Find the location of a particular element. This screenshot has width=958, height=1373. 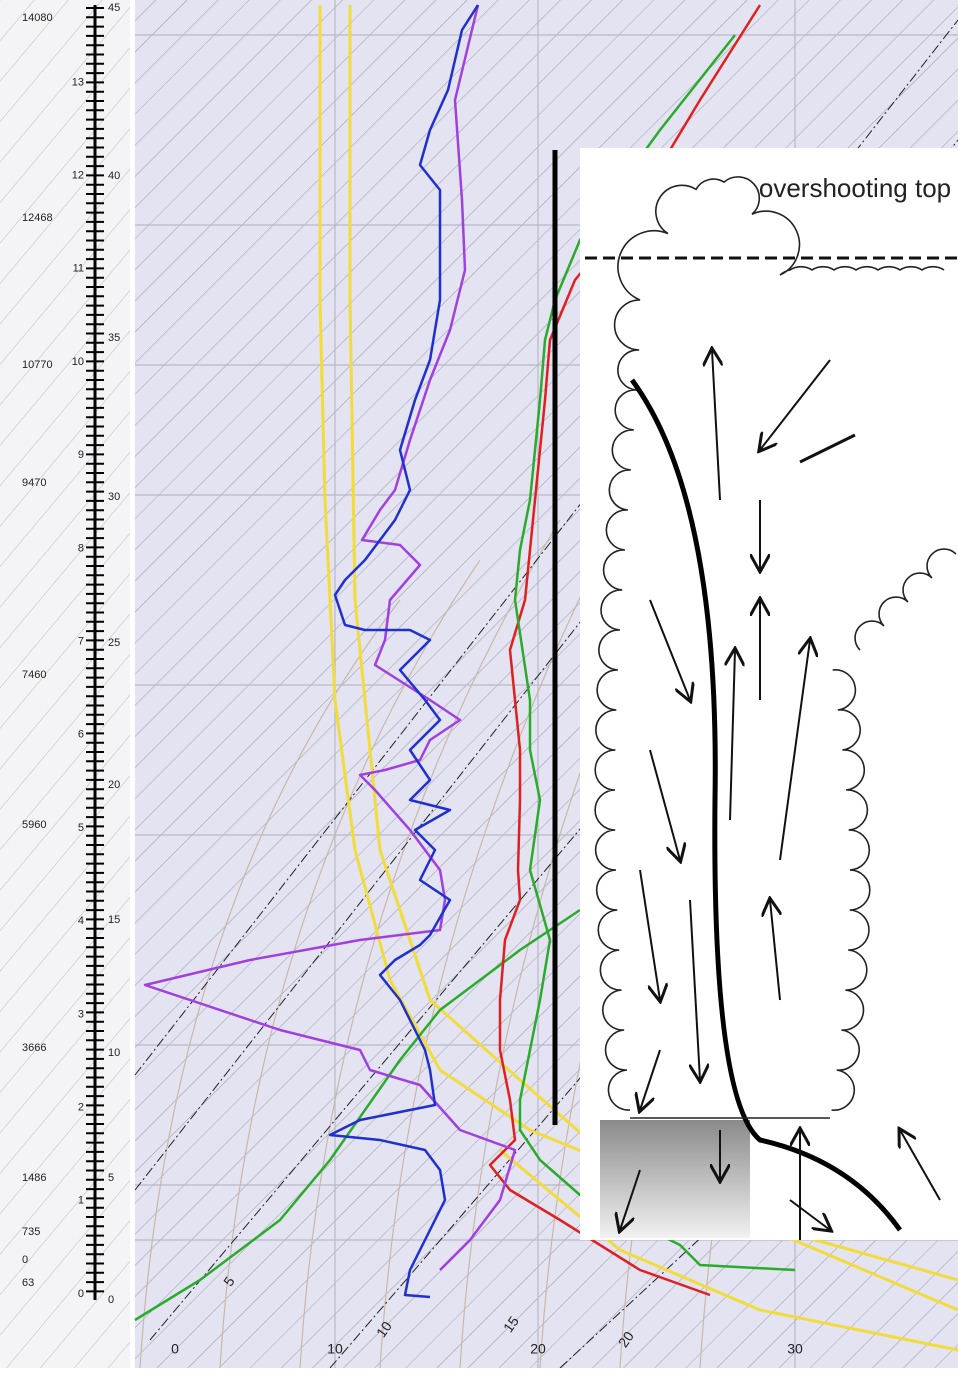

kft-label: 20 is located at coordinates (114, 785).